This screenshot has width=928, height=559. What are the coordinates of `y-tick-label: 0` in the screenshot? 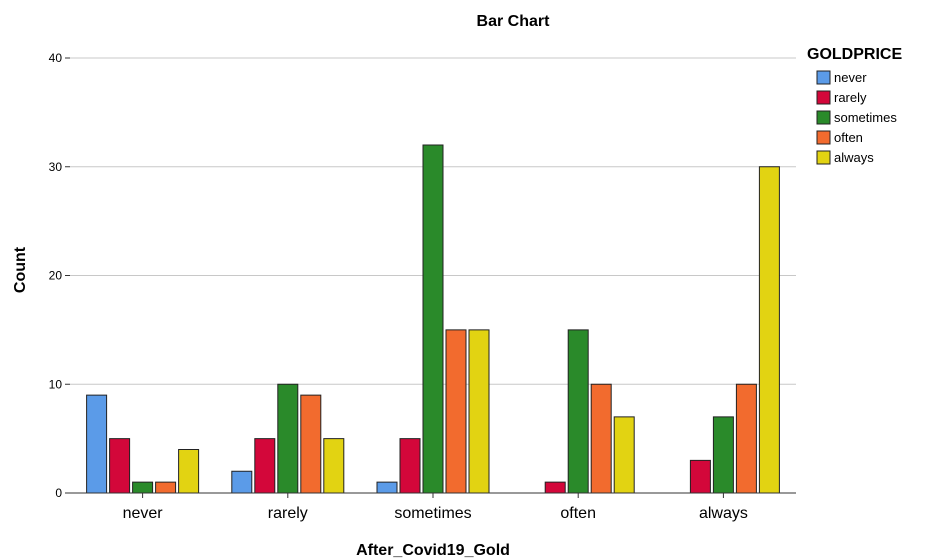 It's located at (58, 493).